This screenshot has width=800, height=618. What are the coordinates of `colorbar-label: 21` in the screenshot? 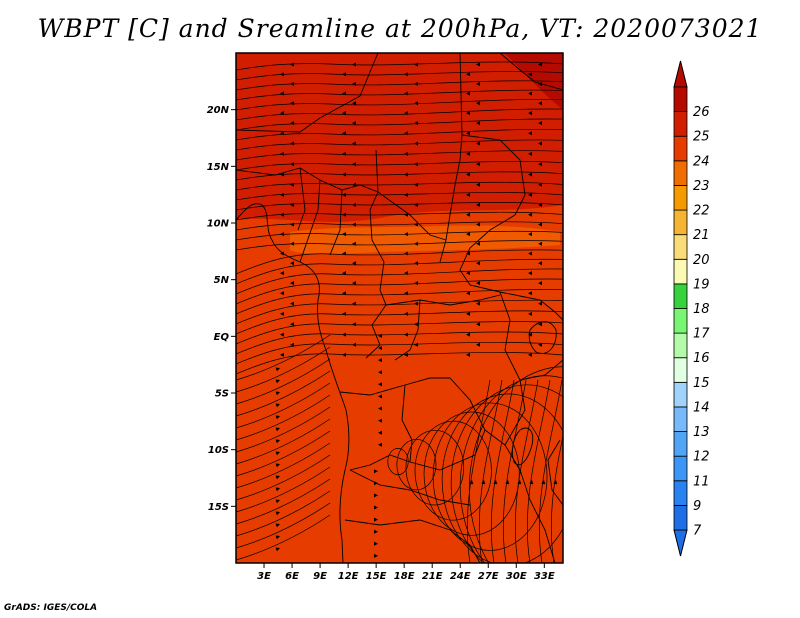 It's located at (701, 235).